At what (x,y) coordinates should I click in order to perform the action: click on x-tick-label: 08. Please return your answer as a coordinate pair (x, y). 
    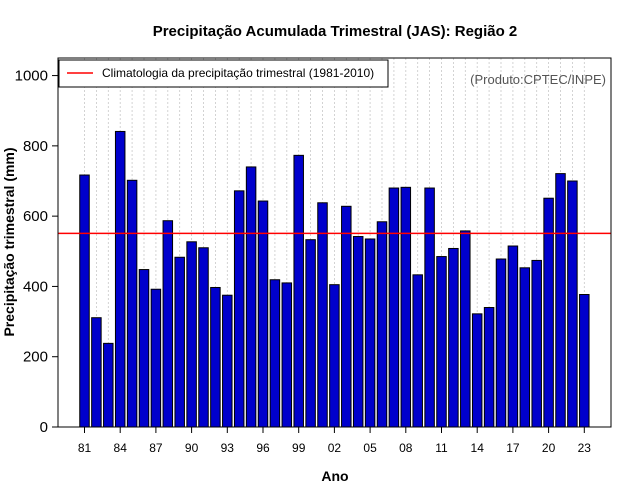
    Looking at the image, I should click on (406, 448).